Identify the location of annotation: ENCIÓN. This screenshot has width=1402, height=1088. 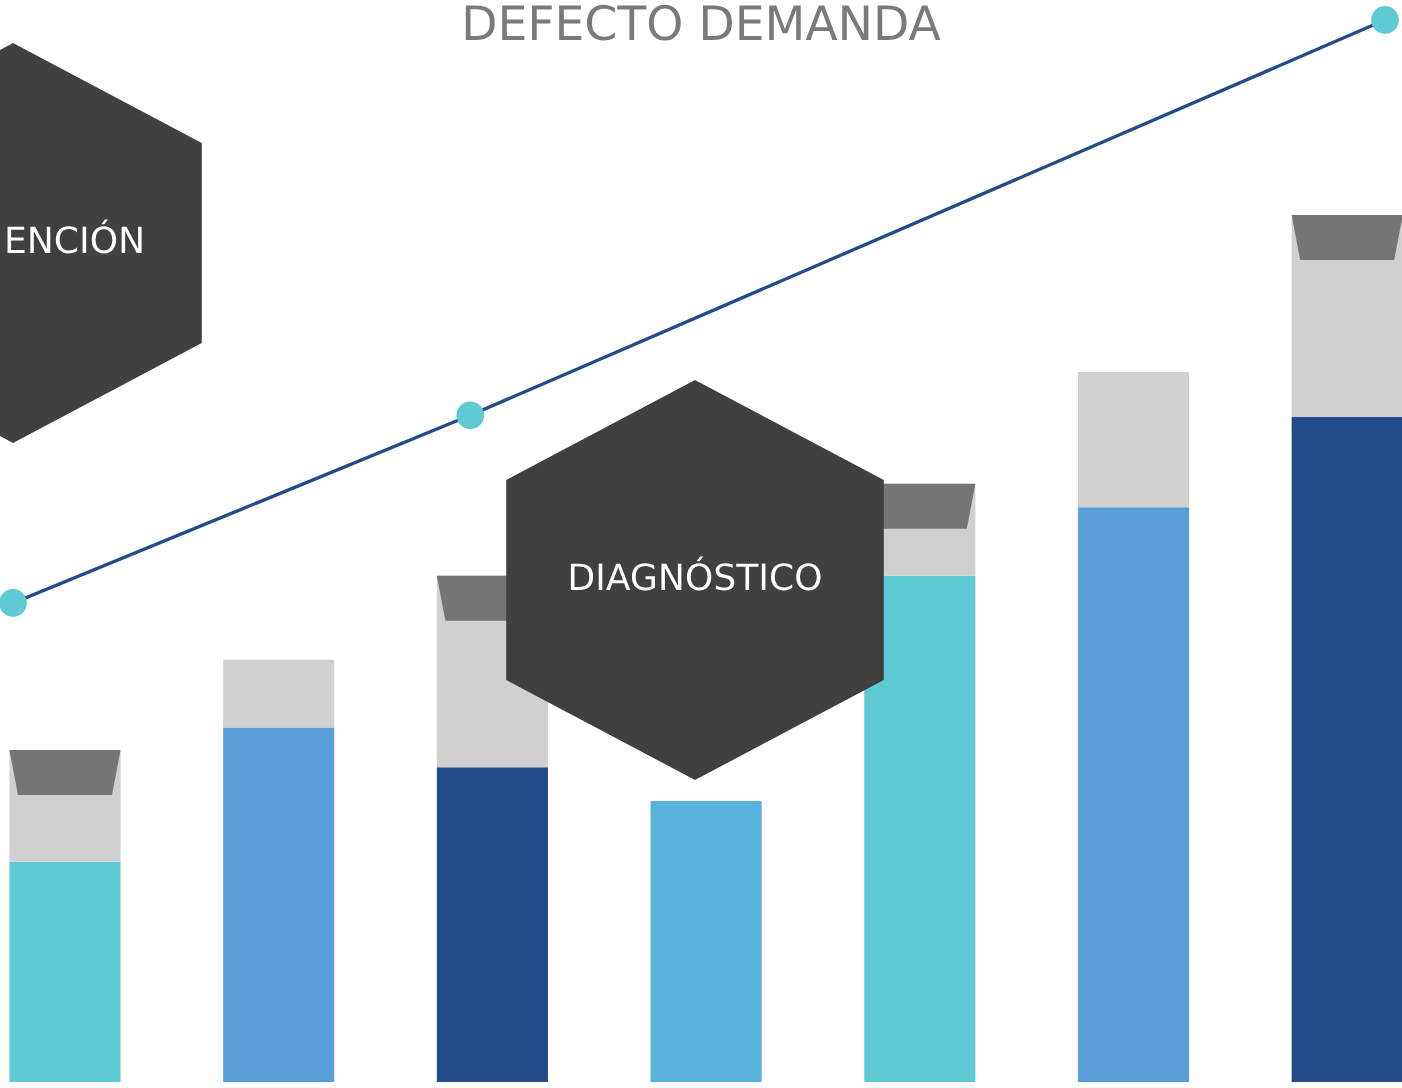
(74, 236).